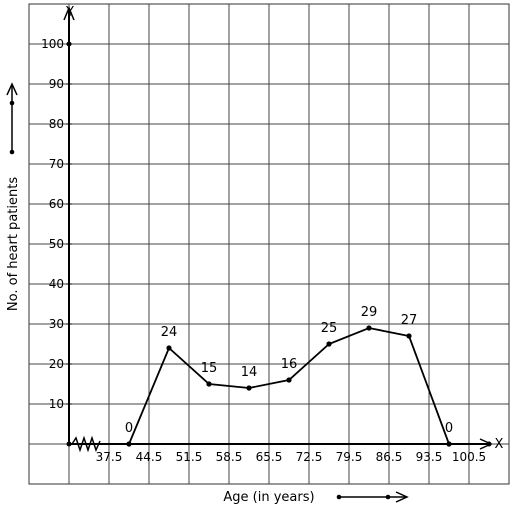 Image resolution: width=514 pixels, height=510 pixels. Describe the element at coordinates (69, 444) in the screenshot. I see `origin-point` at that location.